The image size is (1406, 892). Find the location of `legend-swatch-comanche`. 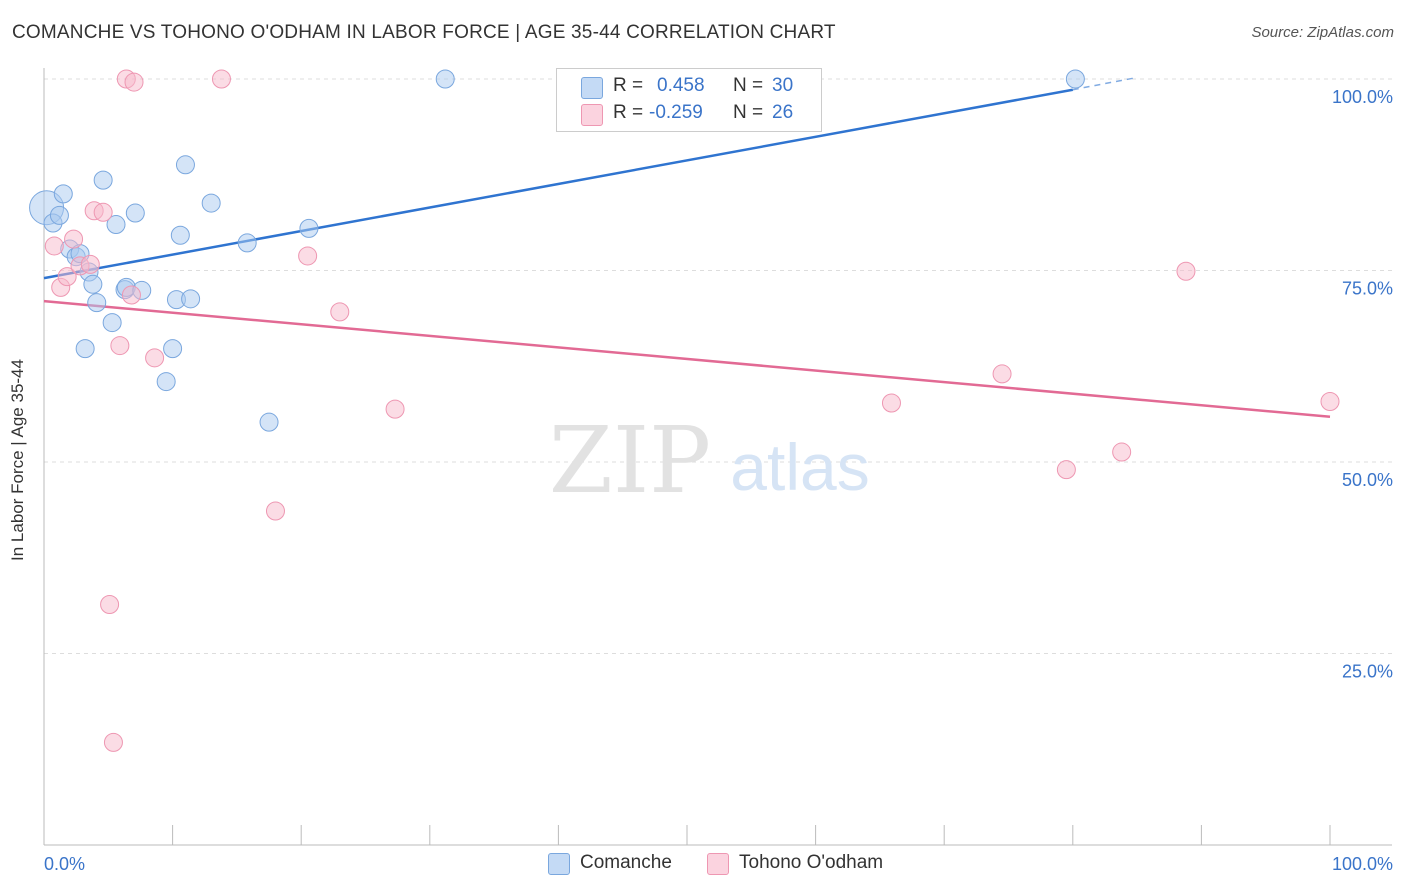

legend-swatch-comanche is located at coordinates (592, 88).